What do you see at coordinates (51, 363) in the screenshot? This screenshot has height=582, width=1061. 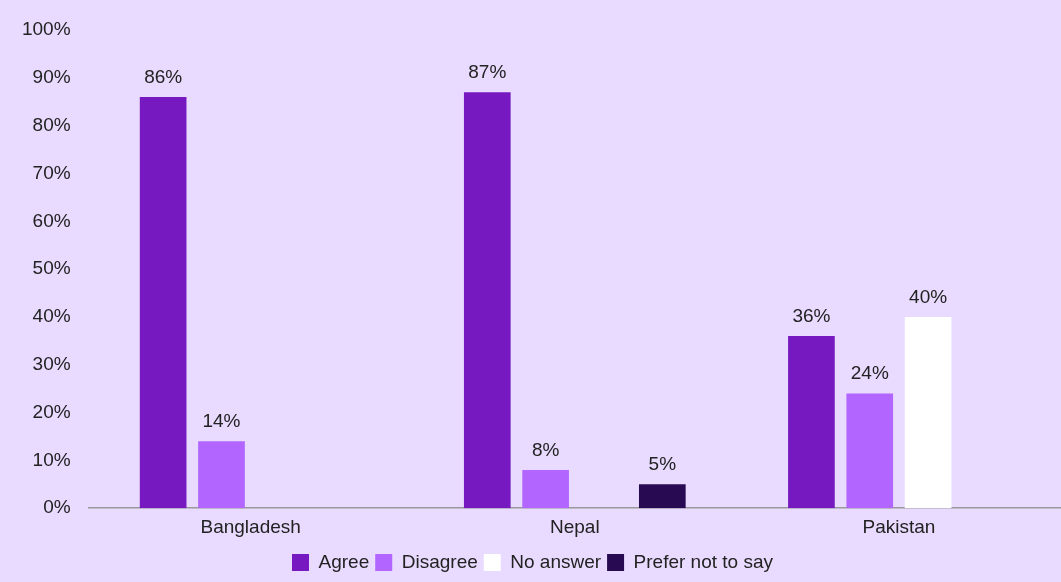 I see `y-tick-label: 30%` at bounding box center [51, 363].